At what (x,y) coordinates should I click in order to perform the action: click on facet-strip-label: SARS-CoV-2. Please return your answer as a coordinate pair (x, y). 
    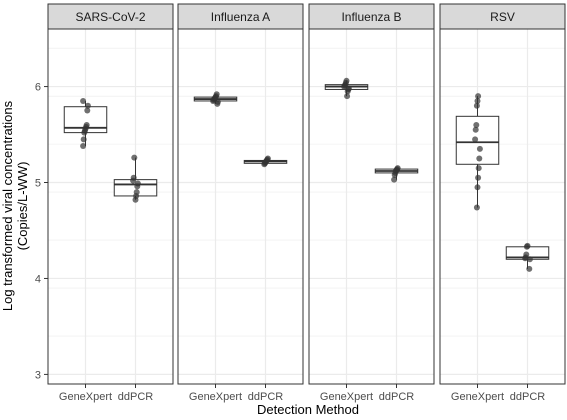
    Looking at the image, I should click on (110, 17).